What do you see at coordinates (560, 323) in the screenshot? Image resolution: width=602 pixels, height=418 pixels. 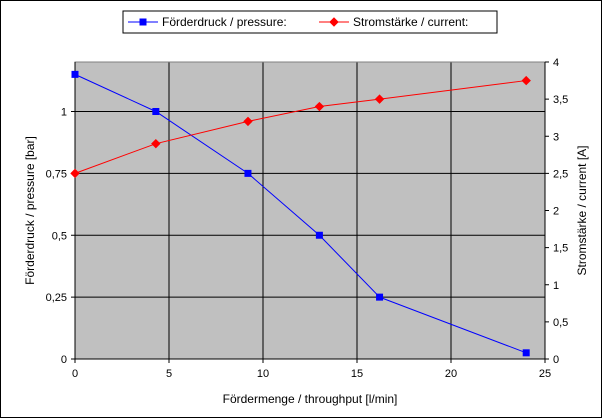 I see `y2-tick-label: 0,5` at bounding box center [560, 323].